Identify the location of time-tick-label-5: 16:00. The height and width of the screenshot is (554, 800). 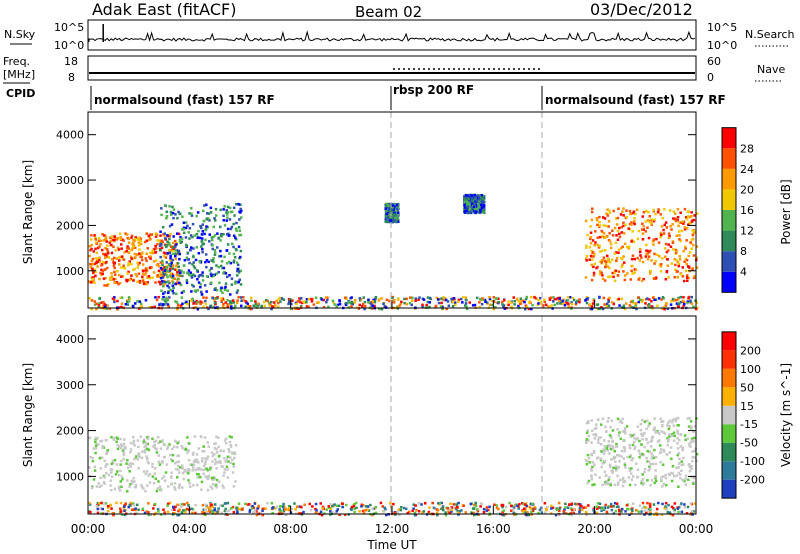
(493, 529).